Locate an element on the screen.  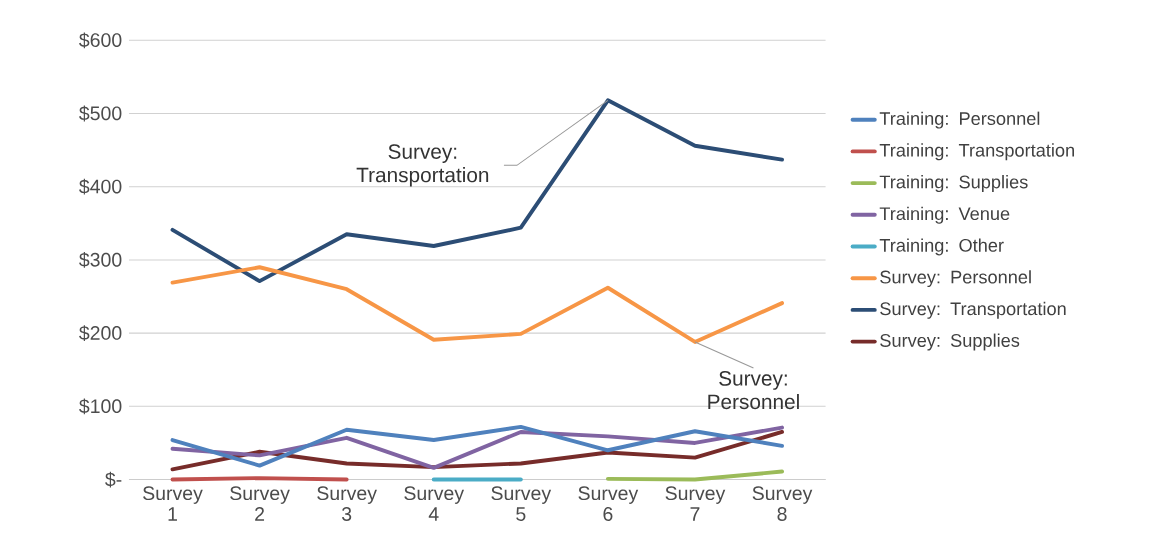
y-tick-label: $400 is located at coordinates (100, 186).